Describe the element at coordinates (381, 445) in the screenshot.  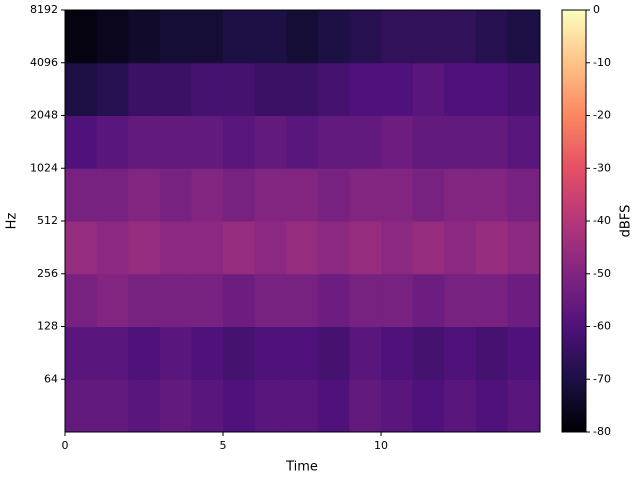
I see `x-tick-label: 10` at that location.